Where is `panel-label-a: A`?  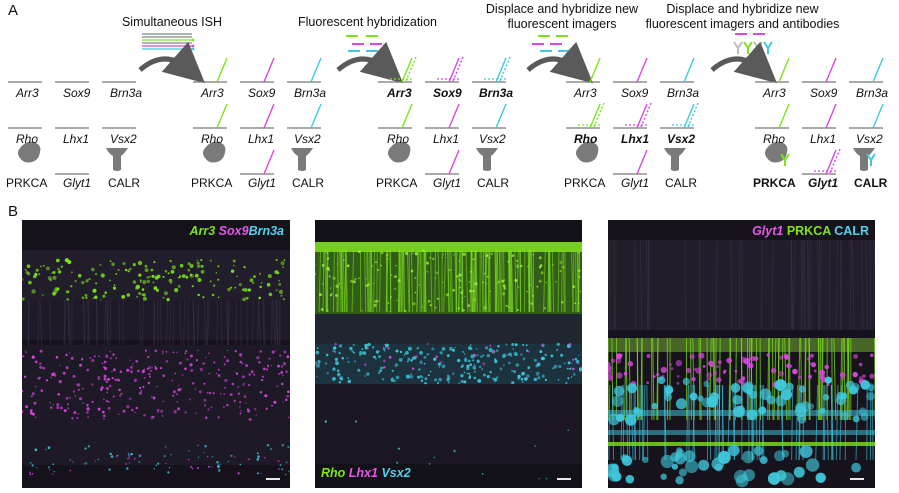 panel-label-a: A is located at coordinates (13, 10).